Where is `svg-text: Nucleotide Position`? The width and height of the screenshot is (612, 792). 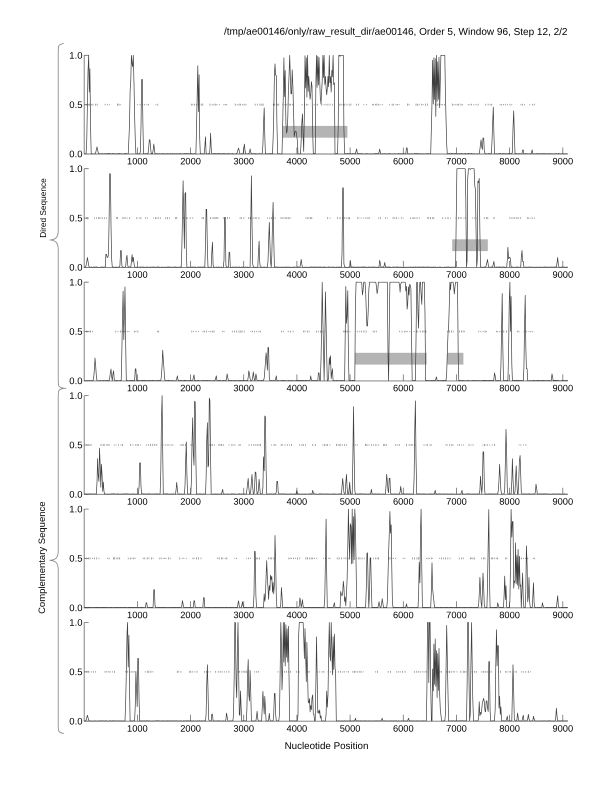 svg-text: Nucleotide Position is located at coordinates (327, 746).